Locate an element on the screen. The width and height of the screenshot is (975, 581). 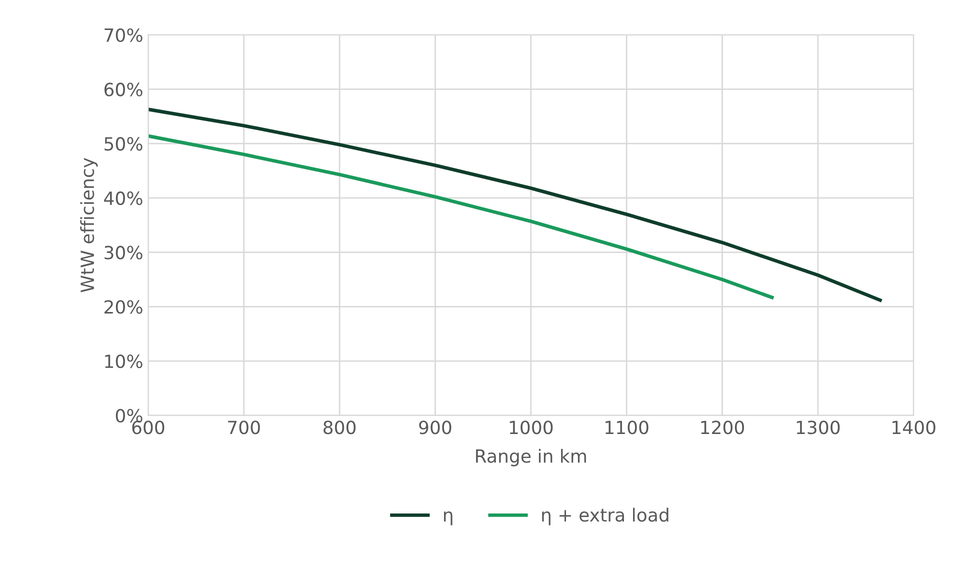
x-tick-label: 700 is located at coordinates (244, 427).